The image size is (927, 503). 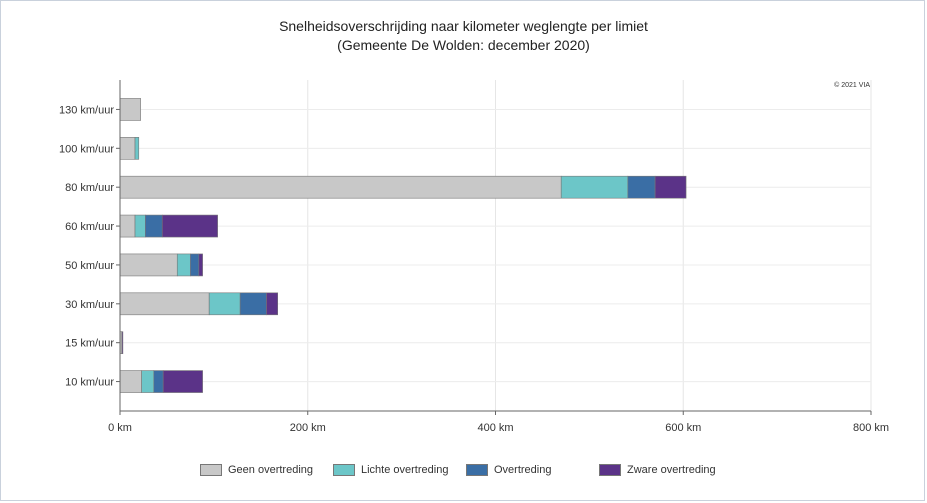 What do you see at coordinates (270, 470) in the screenshot?
I see `legend-label: Geen overtreding` at bounding box center [270, 470].